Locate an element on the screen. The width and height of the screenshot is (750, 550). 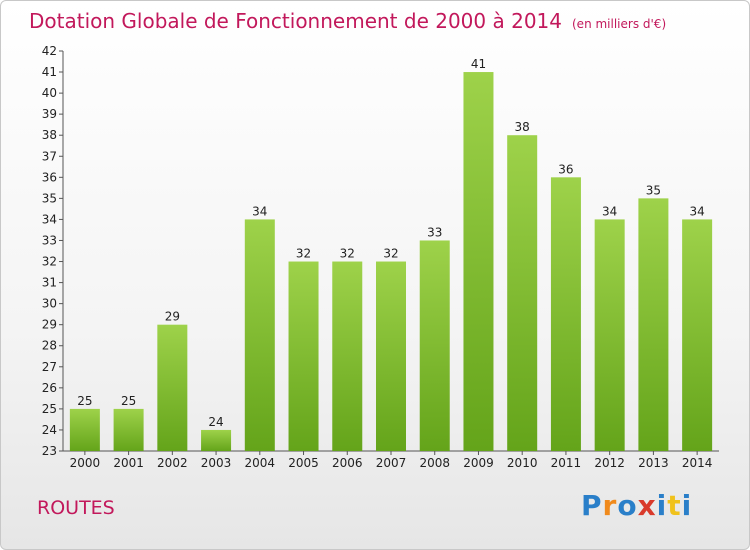
x-tick-label: 2007 is located at coordinates (391, 463).